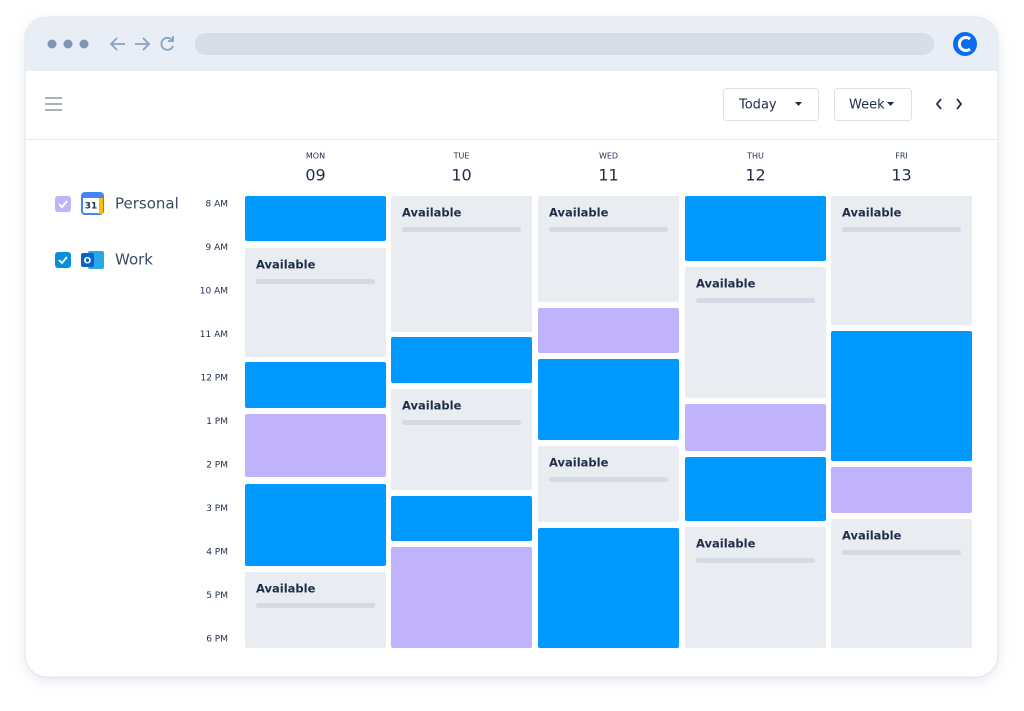  Describe the element at coordinates (315, 175) in the screenshot. I see `day-date: 09` at that location.